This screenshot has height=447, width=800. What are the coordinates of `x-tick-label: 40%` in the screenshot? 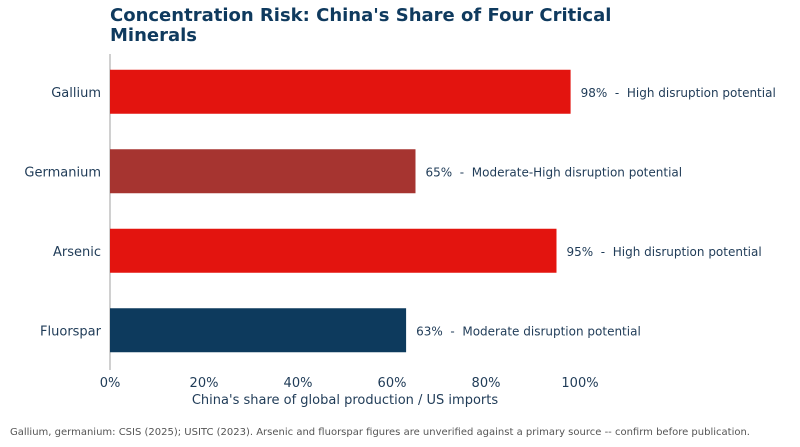 It's located at (298, 383).